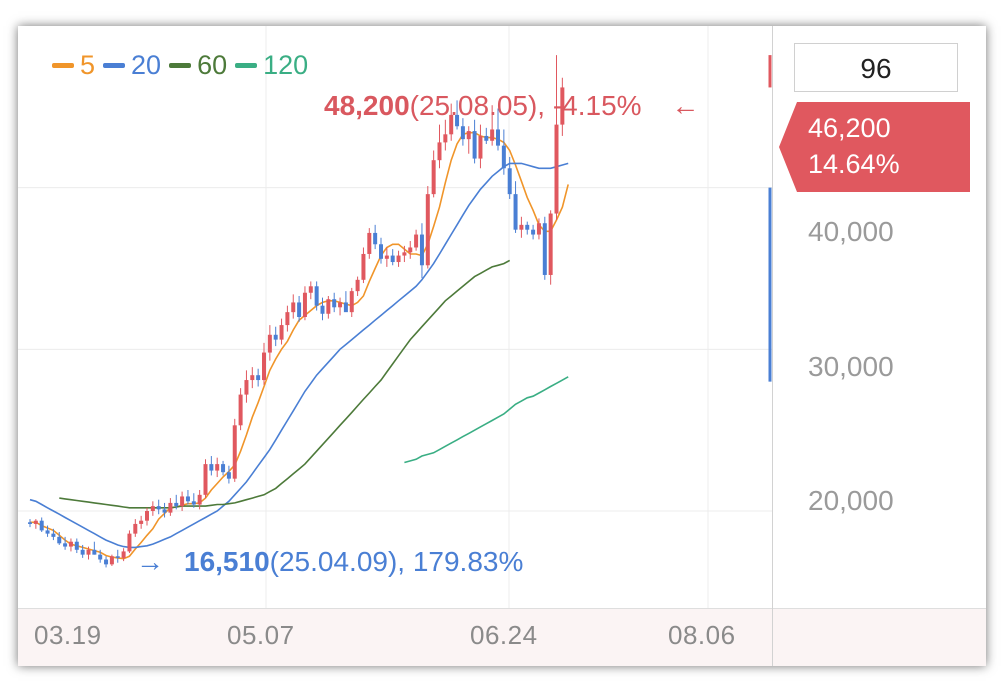  What do you see at coordinates (367, 105) in the screenshot?
I see `period-high-price: 48,200` at bounding box center [367, 105].